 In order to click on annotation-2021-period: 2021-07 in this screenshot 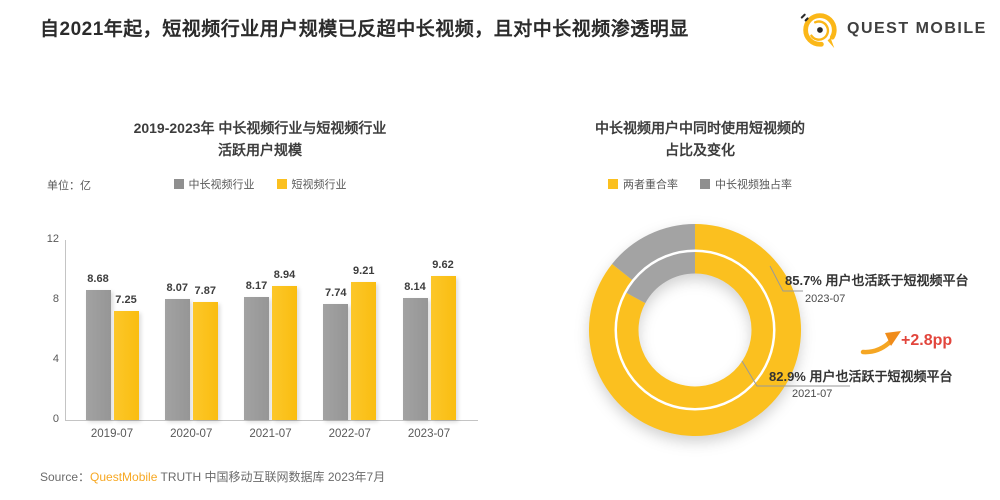, I will do `click(812, 394)`.